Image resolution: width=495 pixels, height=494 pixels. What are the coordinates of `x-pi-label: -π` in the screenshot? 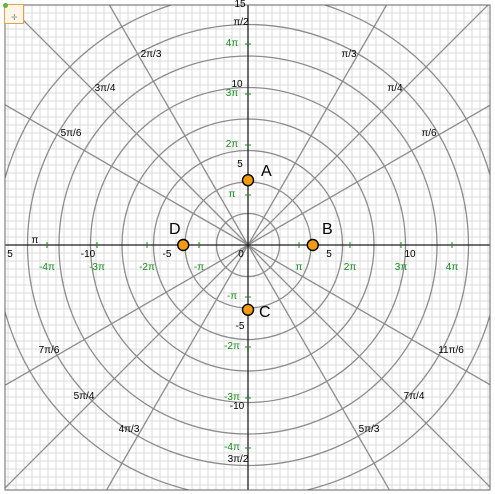 It's located at (199, 267).